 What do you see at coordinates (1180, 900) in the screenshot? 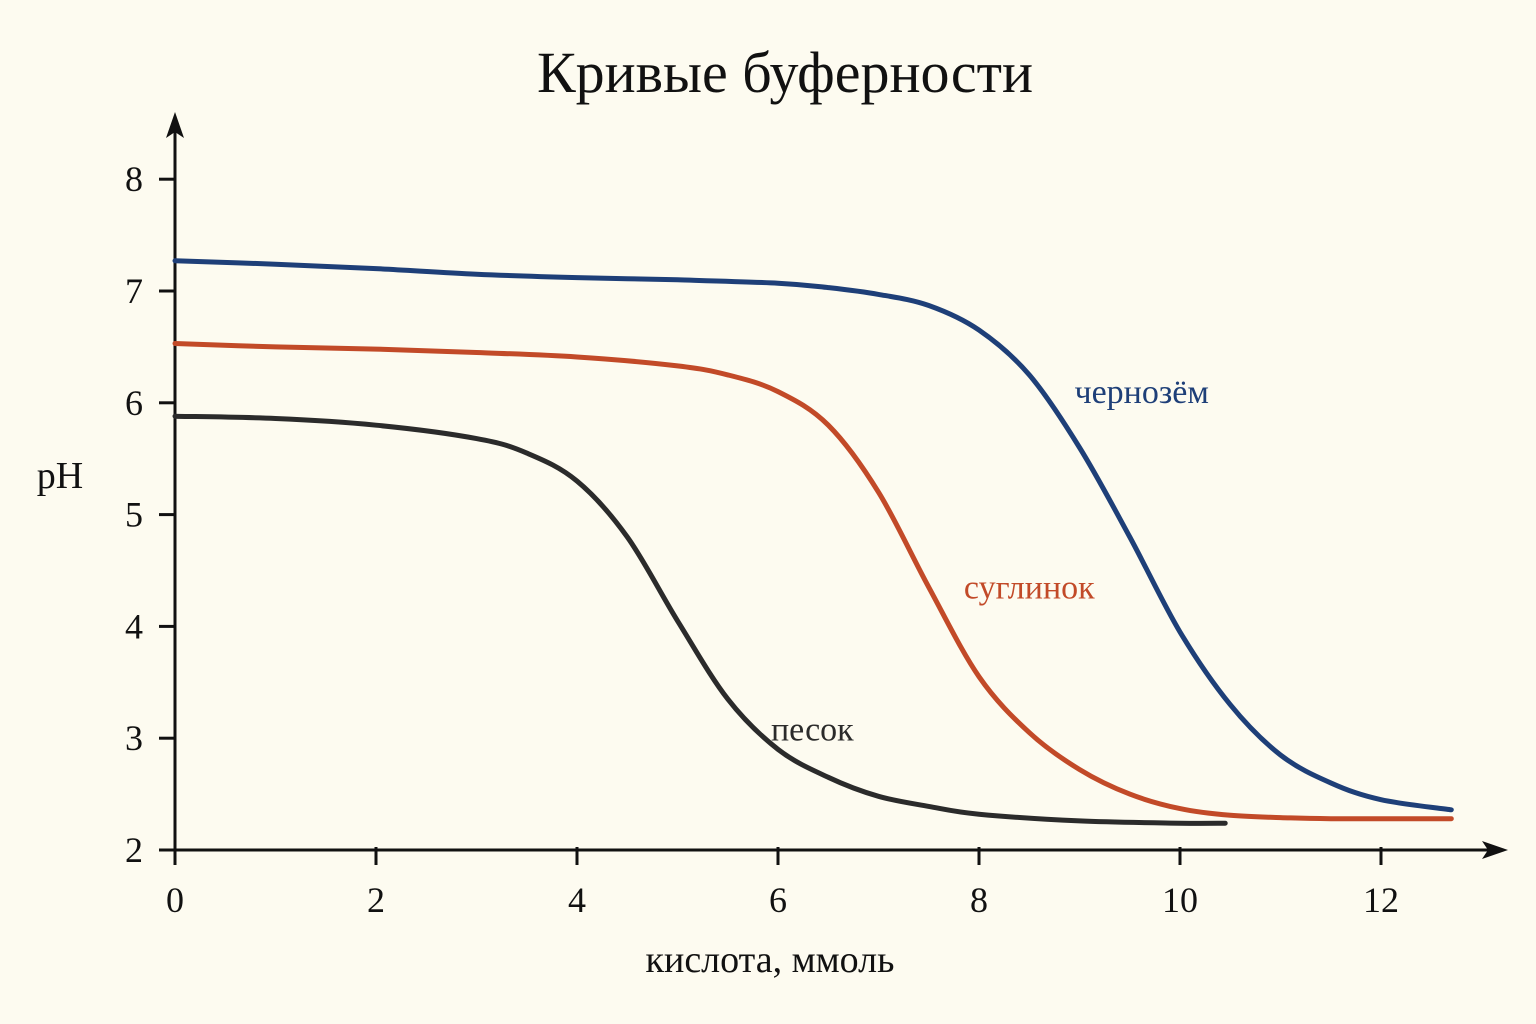
I see `x-tick-label: 10` at bounding box center [1180, 900].